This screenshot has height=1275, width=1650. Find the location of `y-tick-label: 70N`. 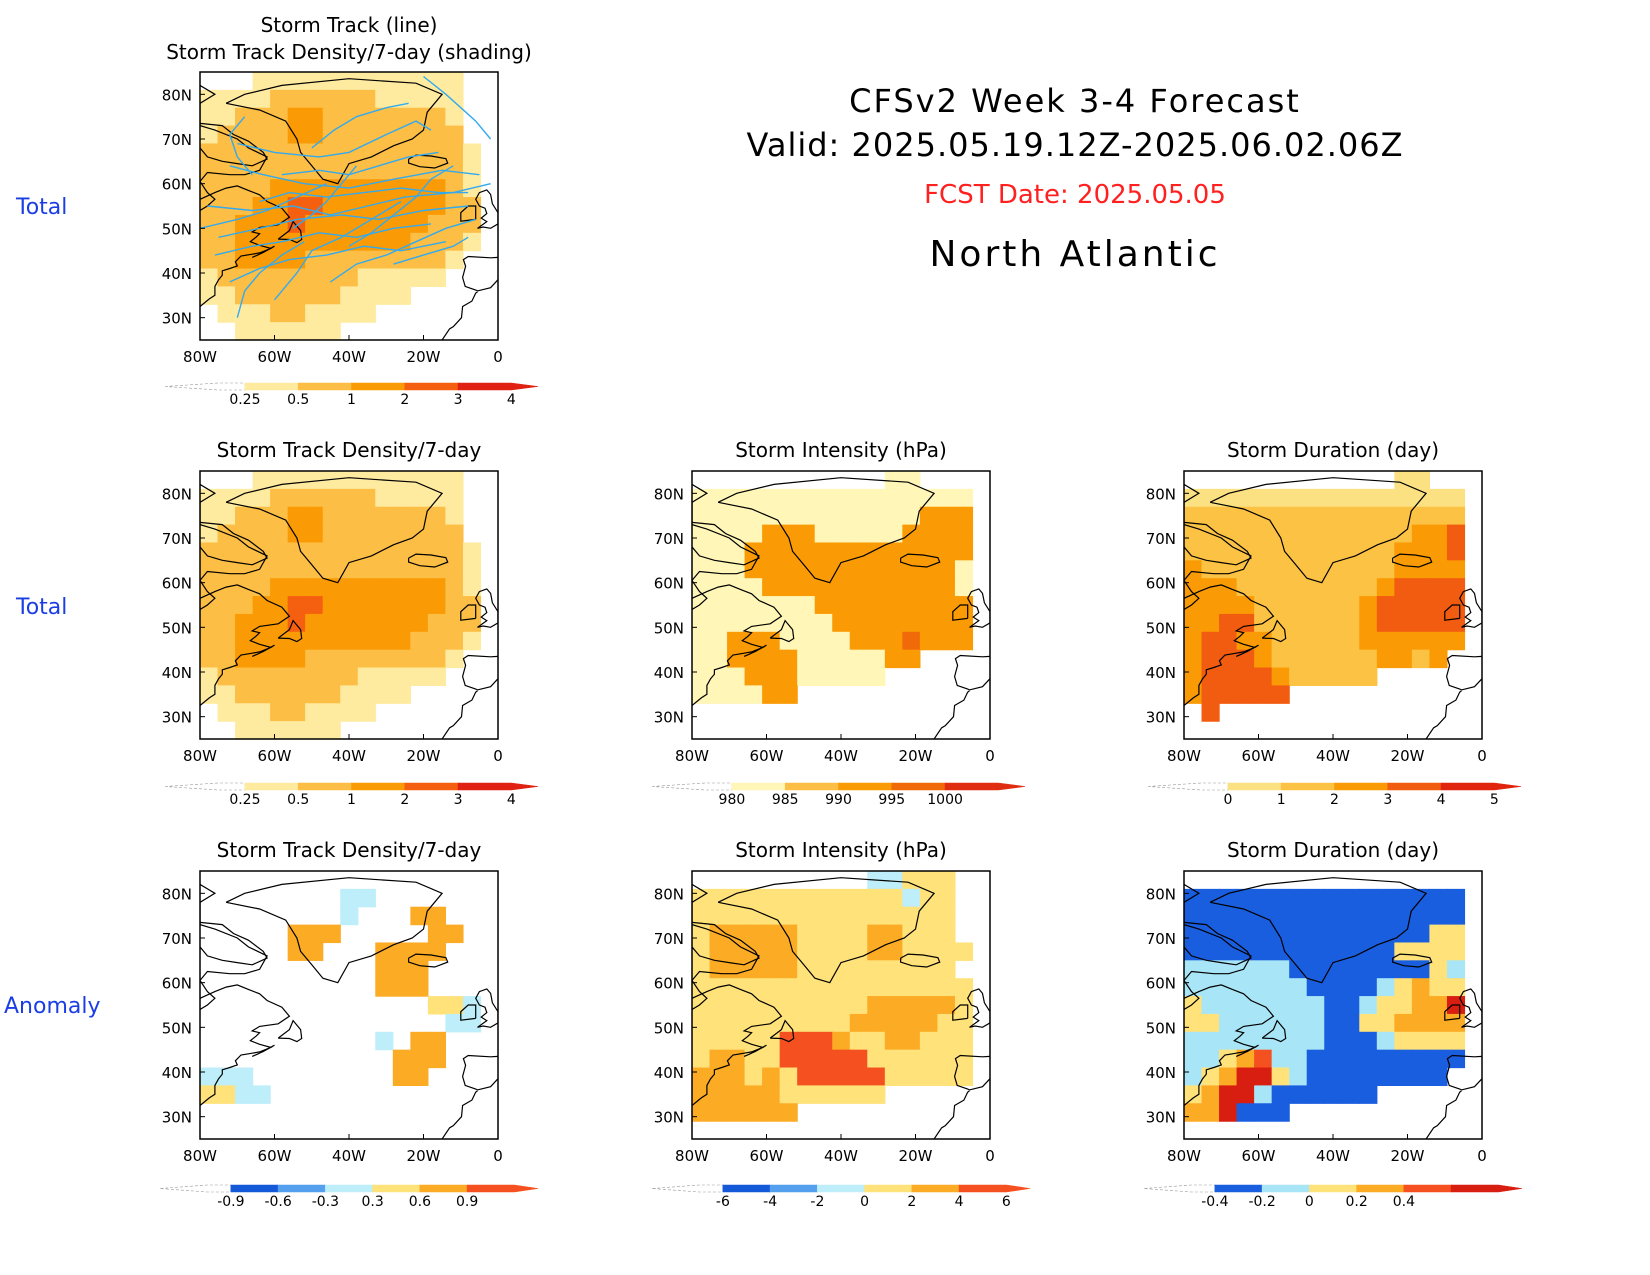

y-tick-label: 70N is located at coordinates (669, 939).